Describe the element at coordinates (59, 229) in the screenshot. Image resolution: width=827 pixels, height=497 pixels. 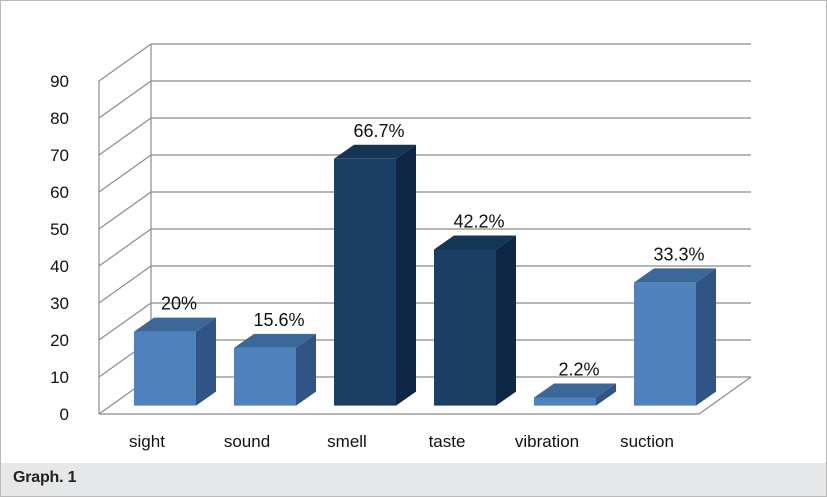
I see `y-tick-label: 50` at that location.